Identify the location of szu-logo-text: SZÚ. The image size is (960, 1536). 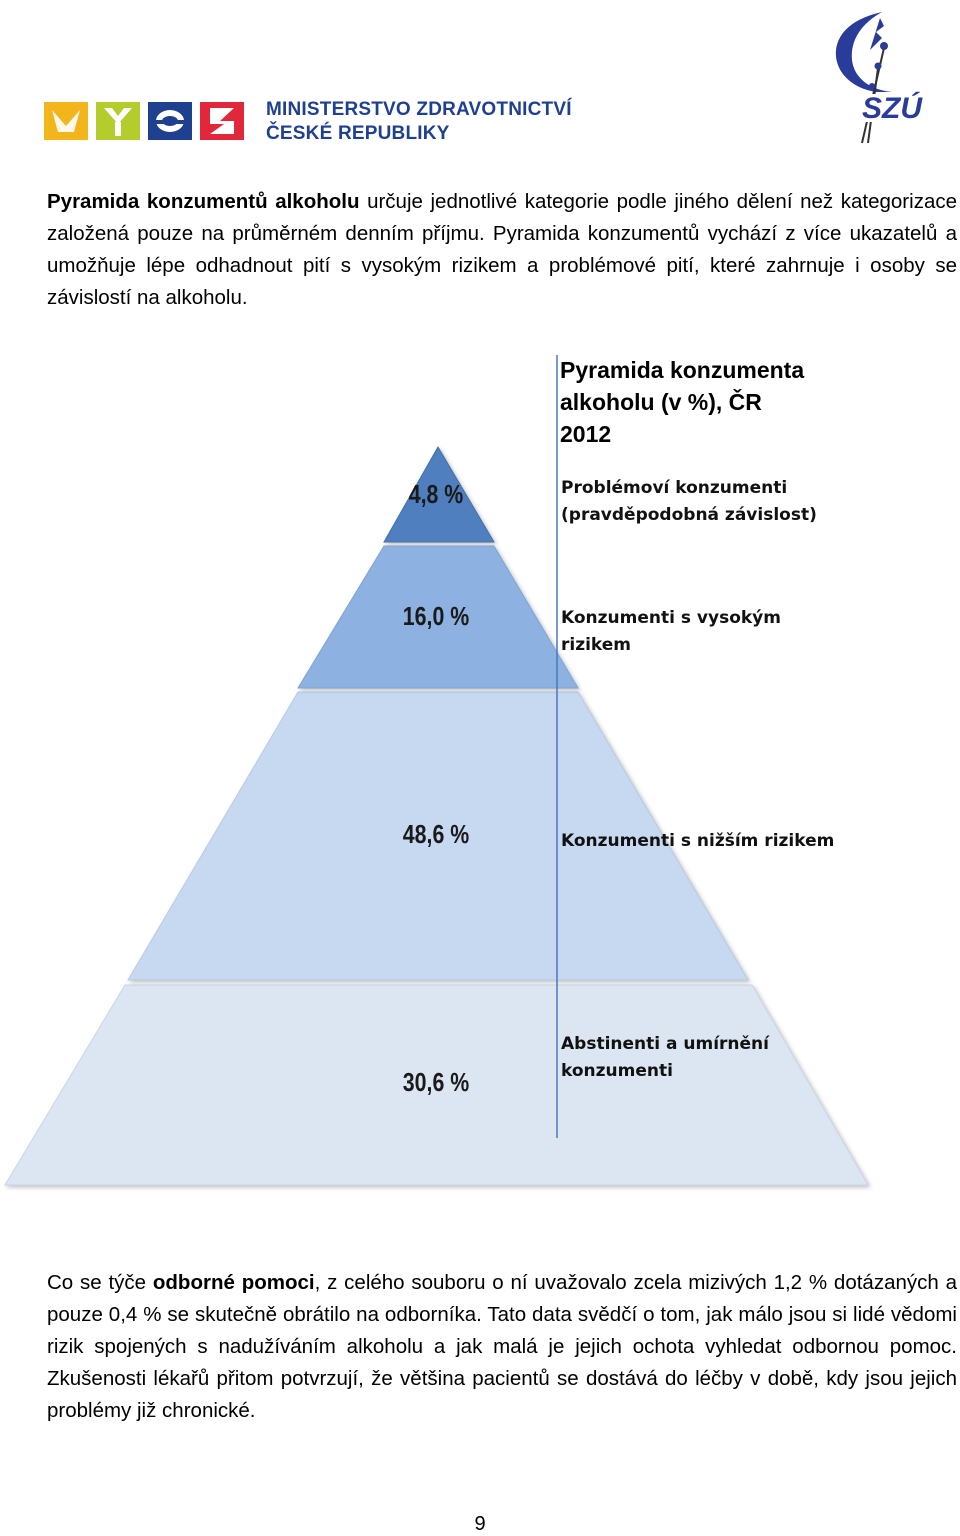
(892, 108).